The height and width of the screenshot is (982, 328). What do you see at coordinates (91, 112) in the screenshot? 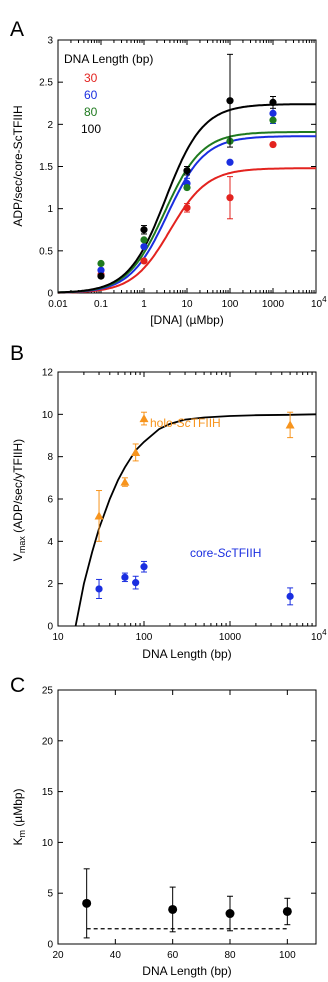
I see `legend-item-80: 80` at bounding box center [91, 112].